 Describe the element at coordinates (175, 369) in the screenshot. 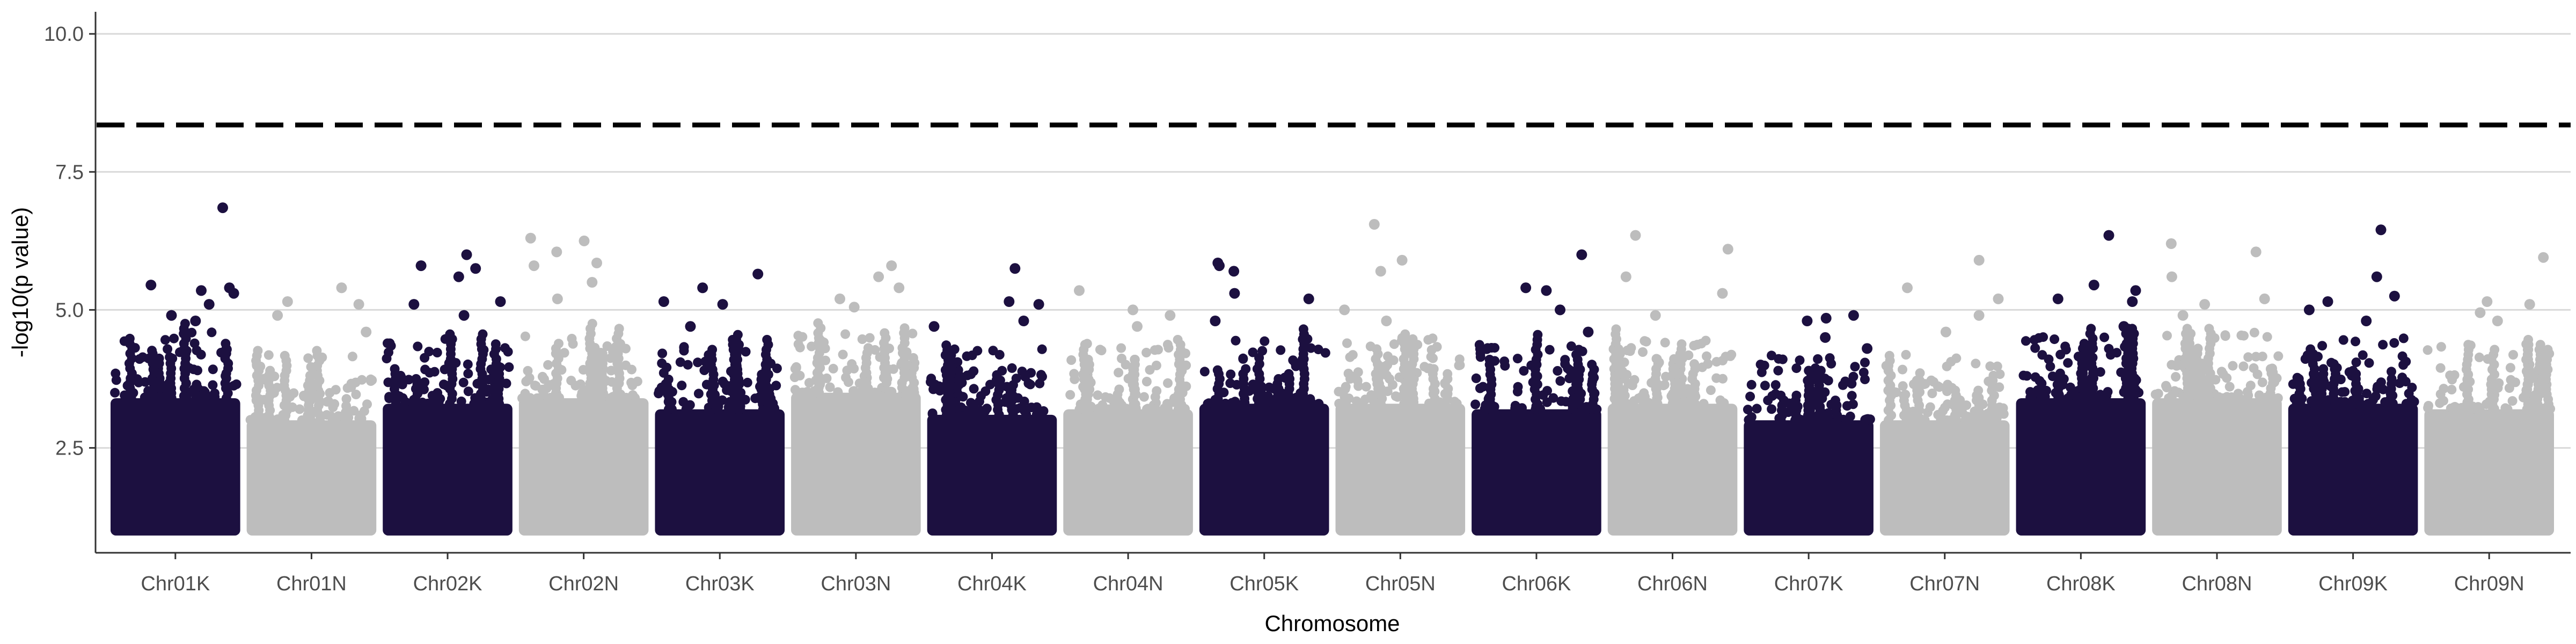

I see `chromosome-points-chr01k` at that location.